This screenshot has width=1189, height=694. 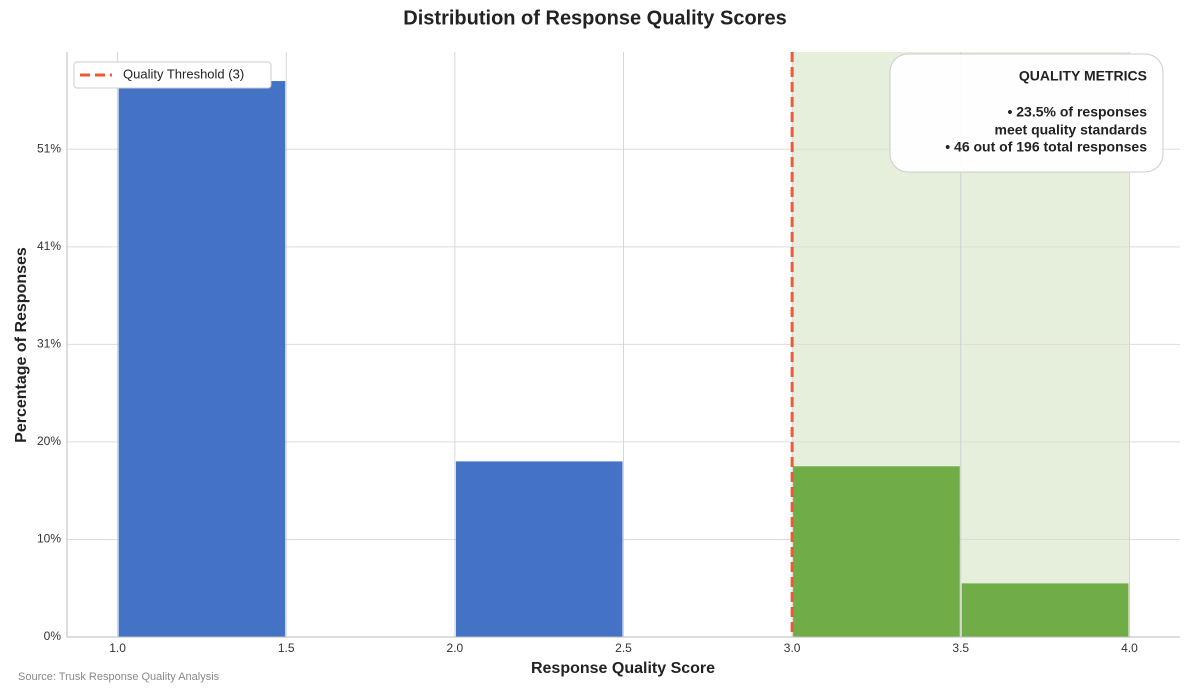 I want to click on legend-box, so click(x=172, y=75).